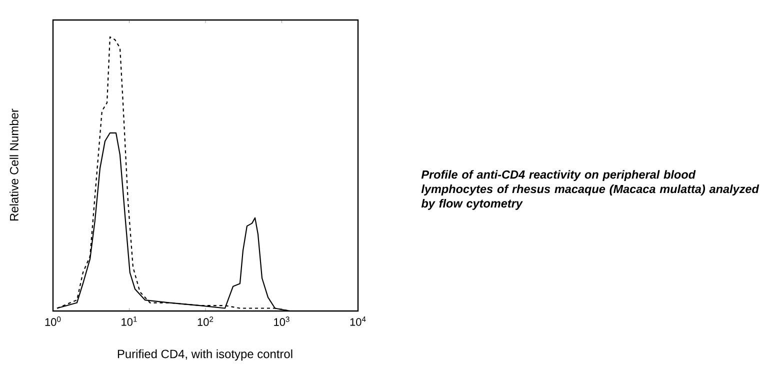 The width and height of the screenshot is (767, 390). I want to click on text: Profile of anti-CD4 reactivity on peripheral blood lymphocytes of rhesus macaque (Macaca mulatta) analyzed by flow cytometry, so click(590, 190).